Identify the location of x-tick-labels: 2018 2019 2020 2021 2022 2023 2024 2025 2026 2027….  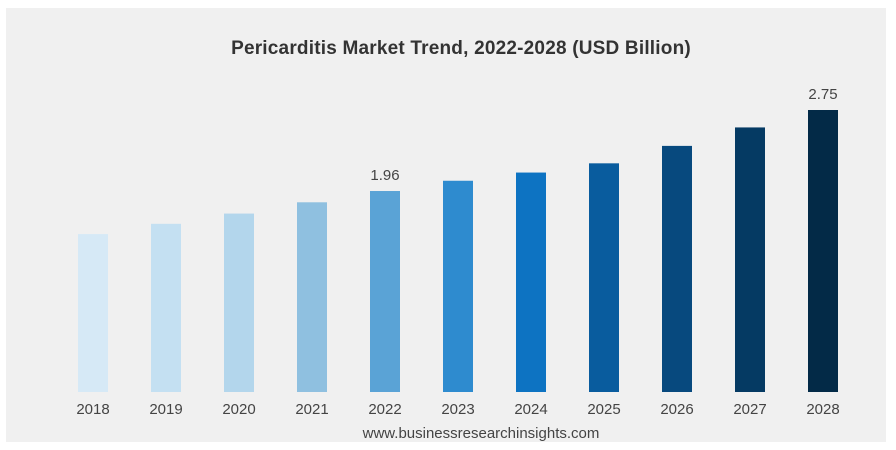
(457, 409).